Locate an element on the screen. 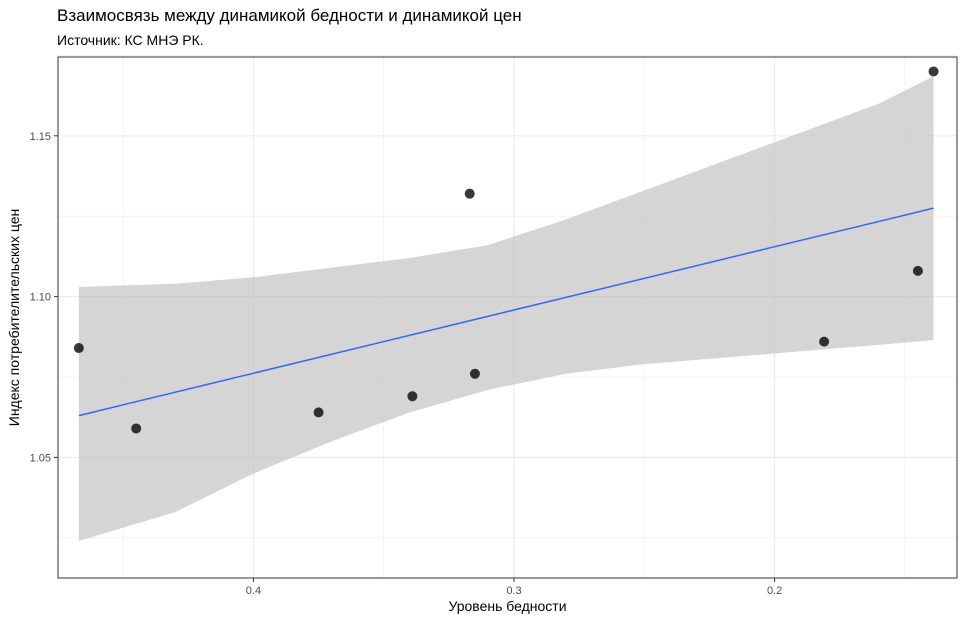  y-axis-label: Индекс потребителительских цен is located at coordinates (14, 317).